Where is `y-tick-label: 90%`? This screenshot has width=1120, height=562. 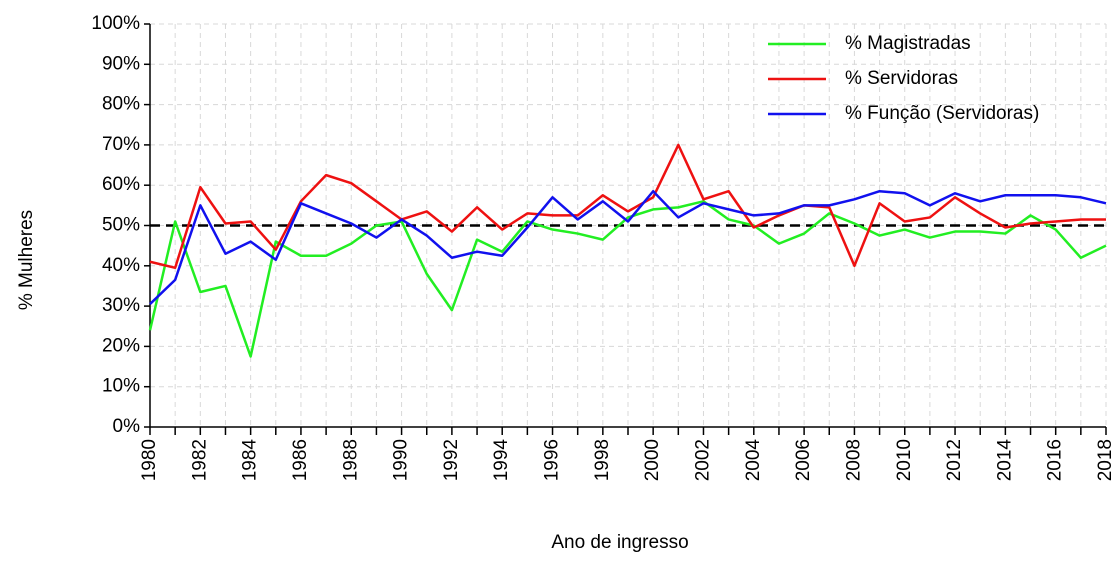
y-tick-label: 90% is located at coordinates (121, 63).